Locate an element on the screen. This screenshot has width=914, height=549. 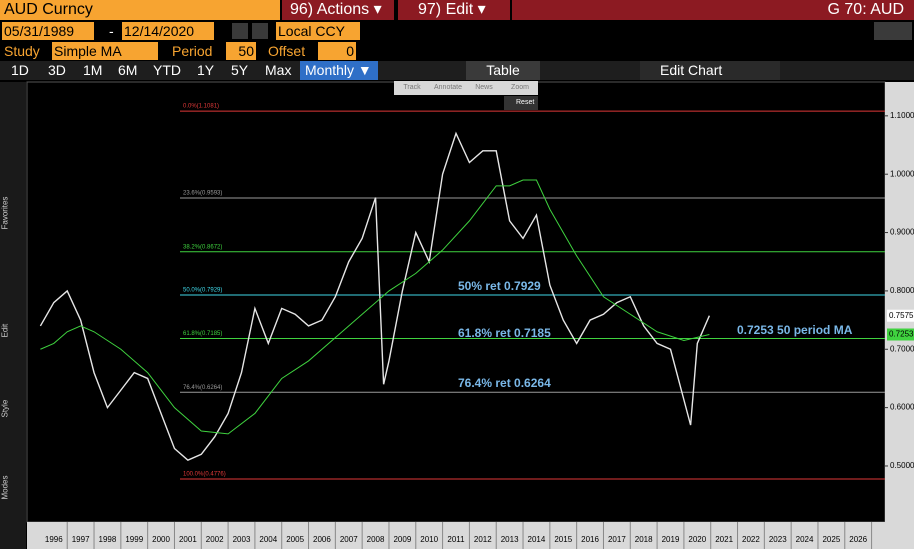
x-tick-label: 2021 is located at coordinates (724, 539).